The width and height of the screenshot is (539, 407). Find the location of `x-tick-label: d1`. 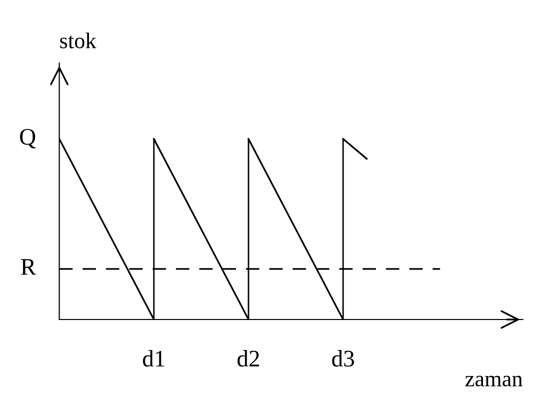

x-tick-label: d1 is located at coordinates (153, 358).